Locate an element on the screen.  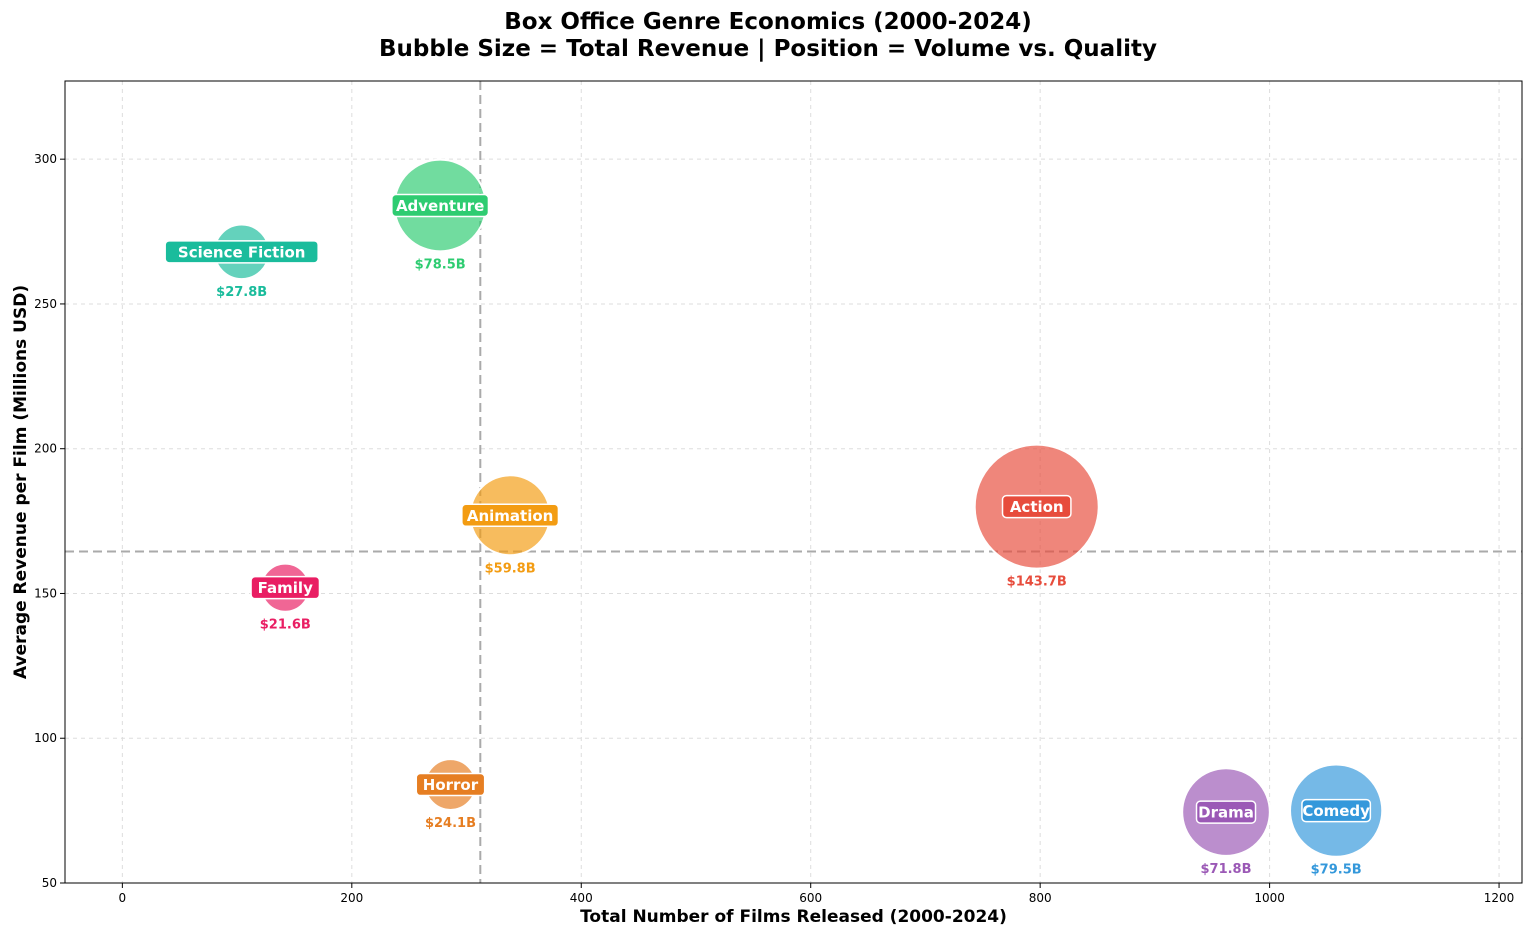
x-tick-label: 200 is located at coordinates (351, 898).